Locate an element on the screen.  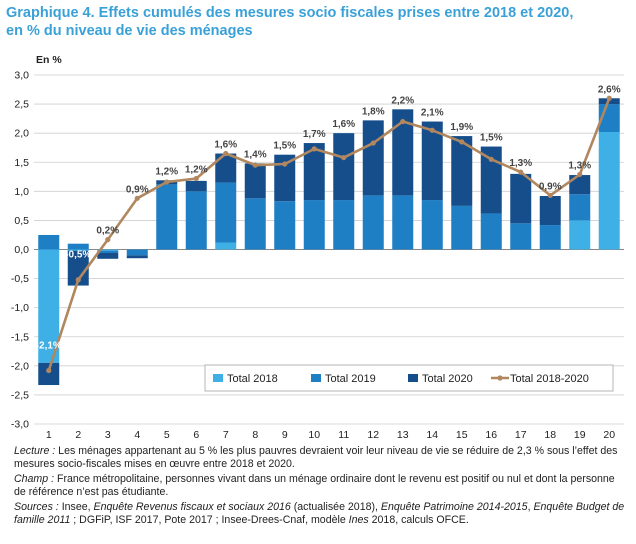
data-label-17: 1,3% is located at coordinates (520, 163).